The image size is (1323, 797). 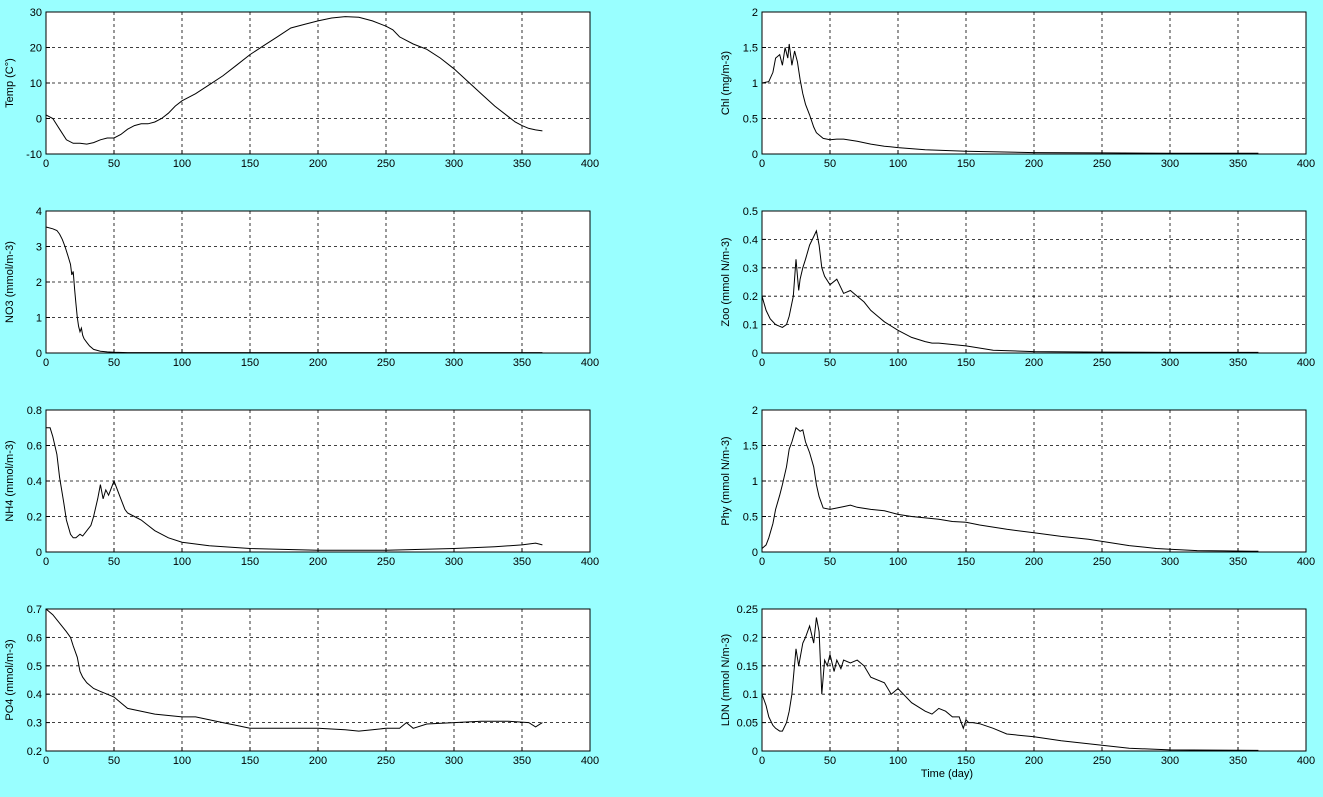 What do you see at coordinates (590, 164) in the screenshot?
I see `temp-x-tick-label: 400` at bounding box center [590, 164].